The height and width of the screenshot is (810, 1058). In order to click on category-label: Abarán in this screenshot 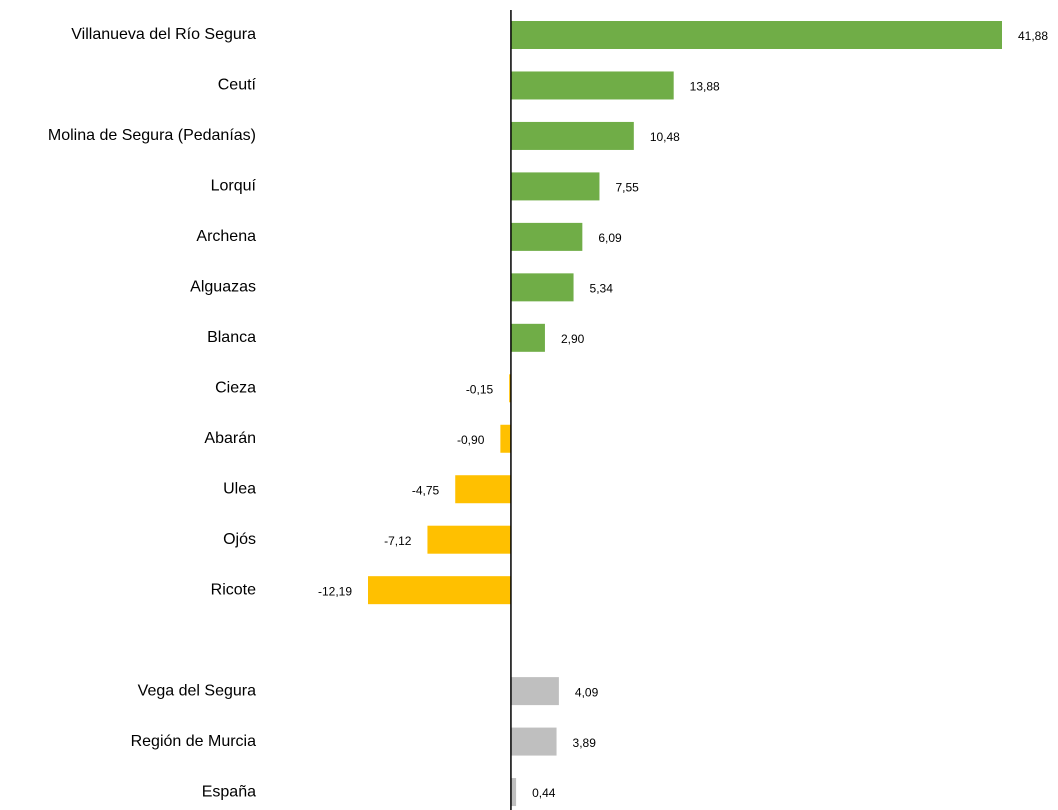, I will do `click(230, 438)`.